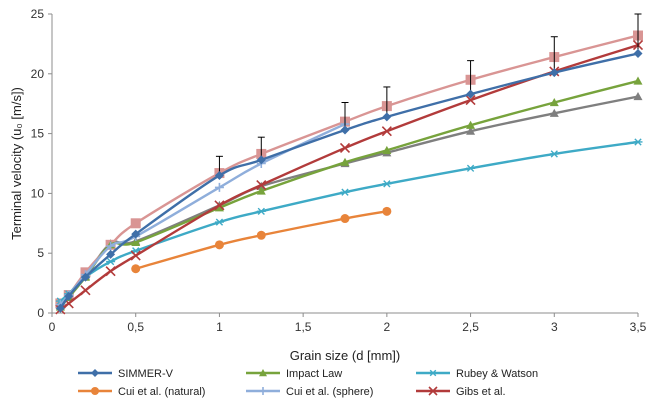  Describe the element at coordinates (38, 193) in the screenshot. I see `y-tick-label: 10` at that location.